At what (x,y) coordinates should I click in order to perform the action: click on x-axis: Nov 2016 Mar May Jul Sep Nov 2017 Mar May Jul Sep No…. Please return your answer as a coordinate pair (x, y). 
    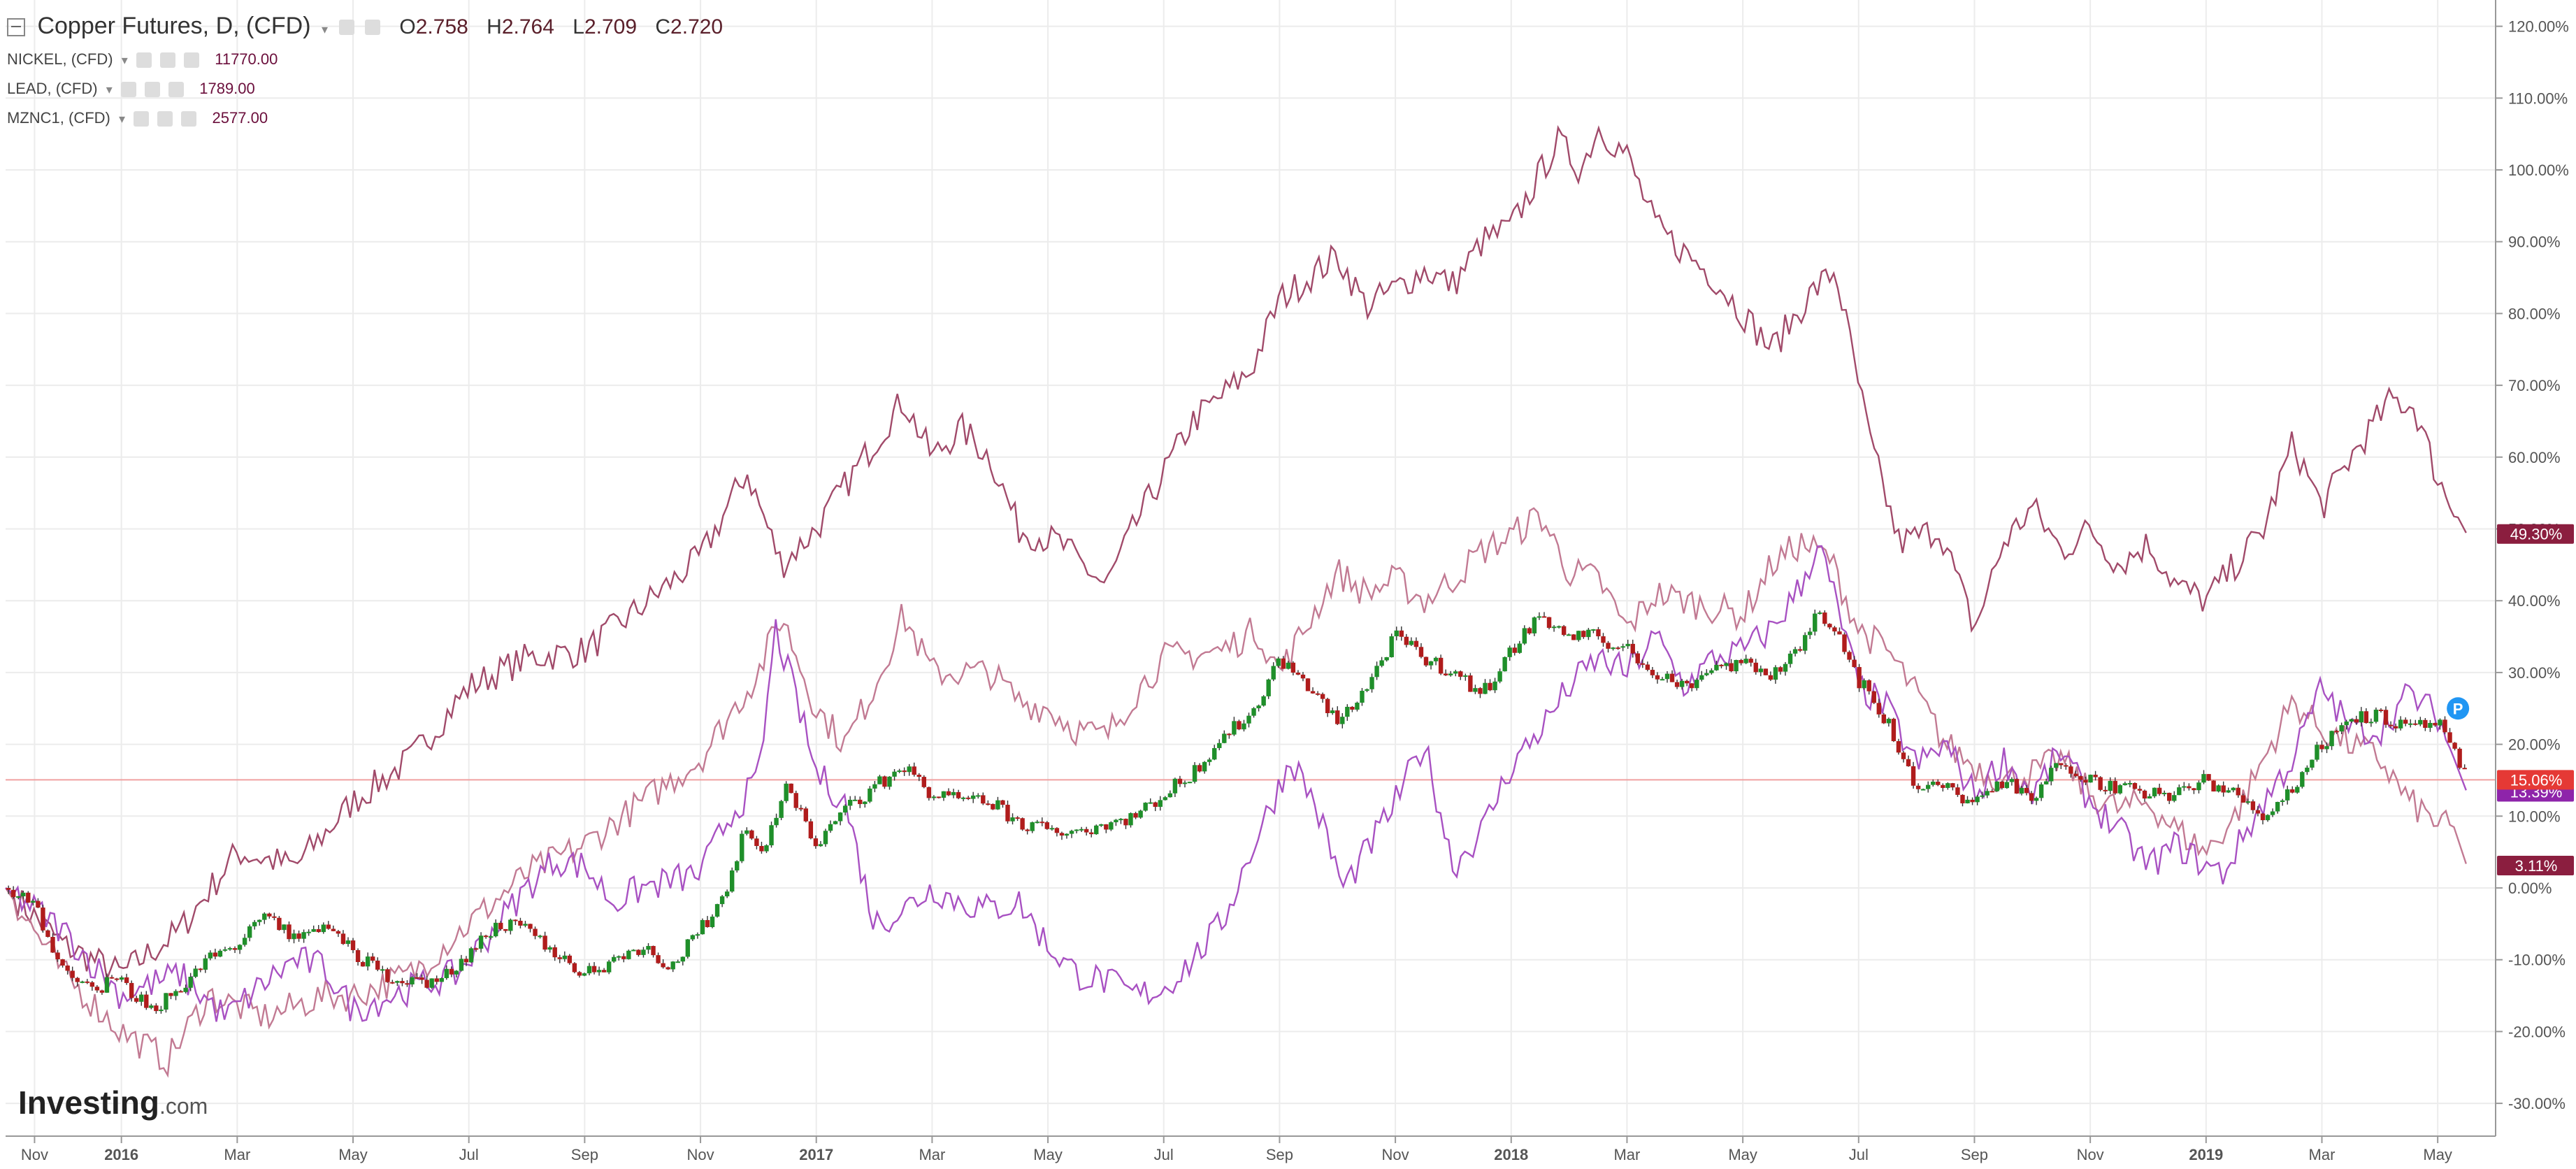
    Looking at the image, I should click on (1251, 1149).